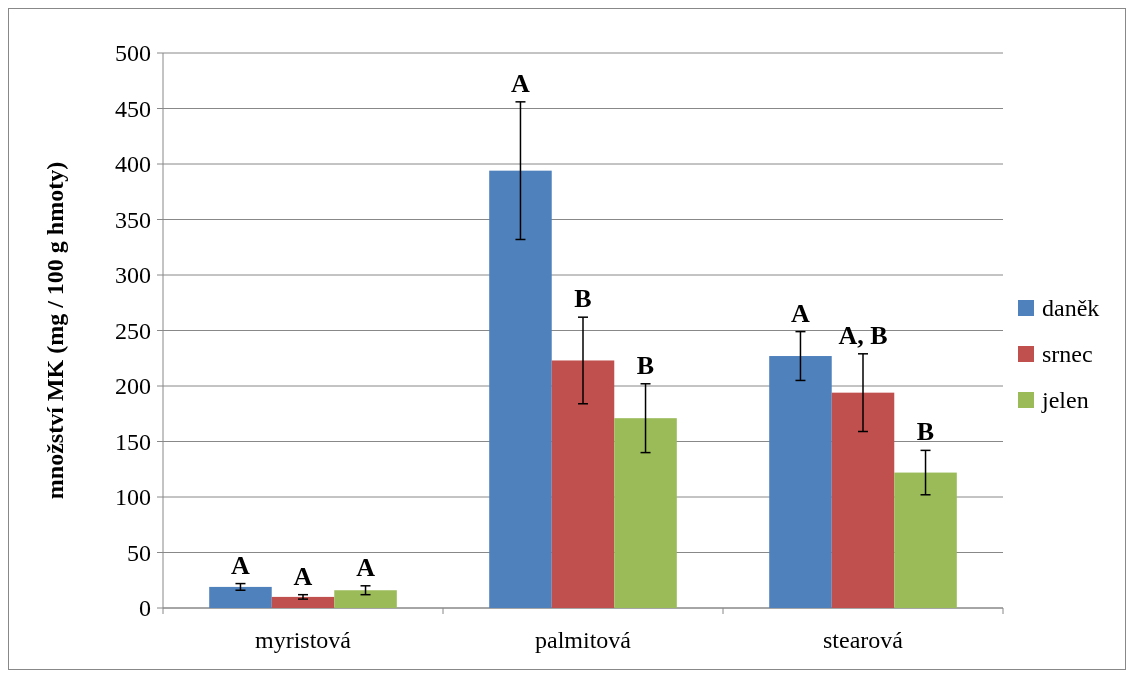 Image resolution: width=1134 pixels, height=678 pixels. I want to click on y-tick-label: 450, so click(133, 108).